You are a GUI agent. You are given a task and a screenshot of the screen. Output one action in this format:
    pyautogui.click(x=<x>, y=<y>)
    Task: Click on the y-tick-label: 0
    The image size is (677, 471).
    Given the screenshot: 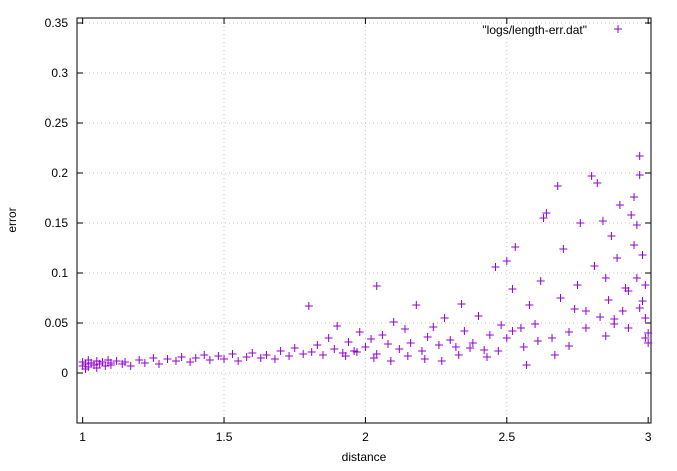 What is the action you would take?
    pyautogui.click(x=64, y=373)
    